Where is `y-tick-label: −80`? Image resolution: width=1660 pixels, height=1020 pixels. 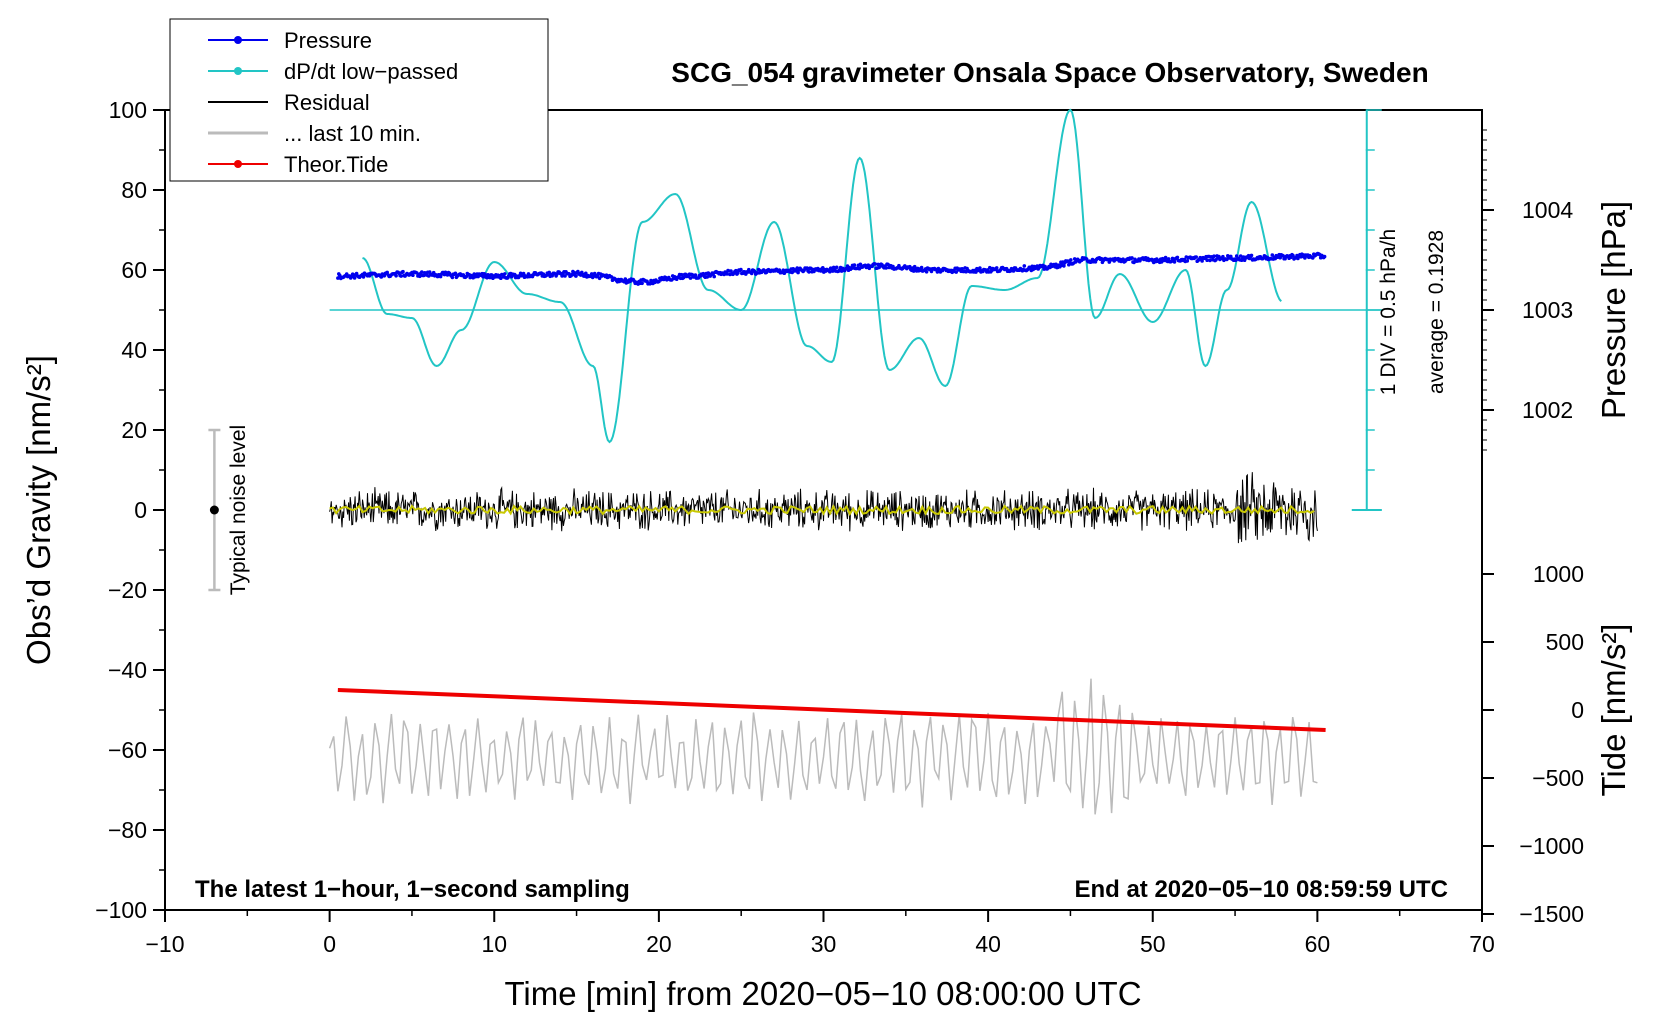 y-tick-label: −80 is located at coordinates (127, 830).